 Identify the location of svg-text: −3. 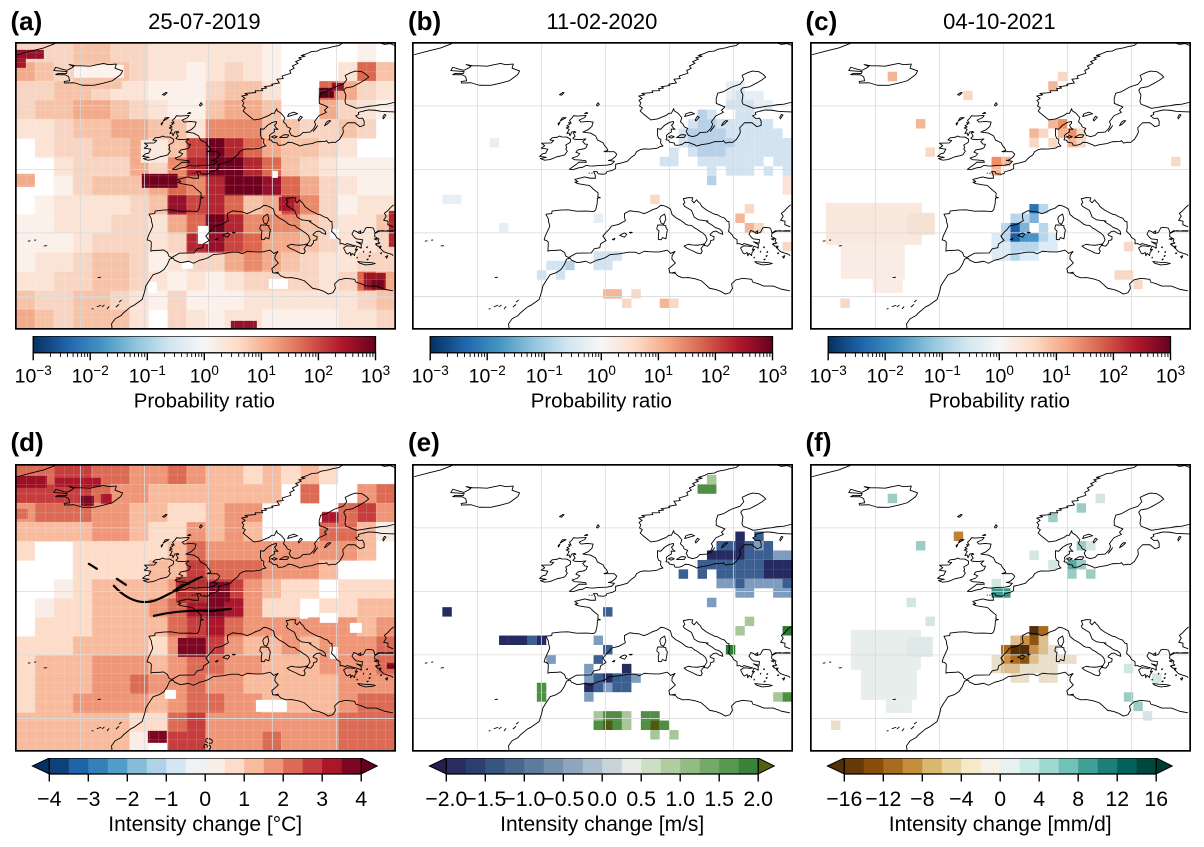
(88, 800).